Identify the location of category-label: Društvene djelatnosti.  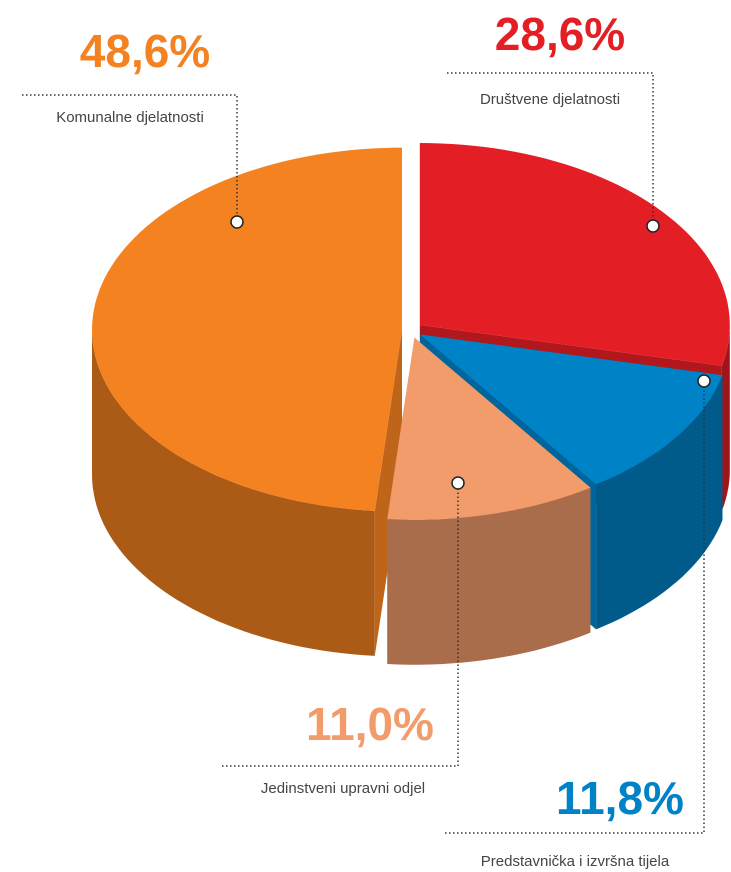
(550, 99).